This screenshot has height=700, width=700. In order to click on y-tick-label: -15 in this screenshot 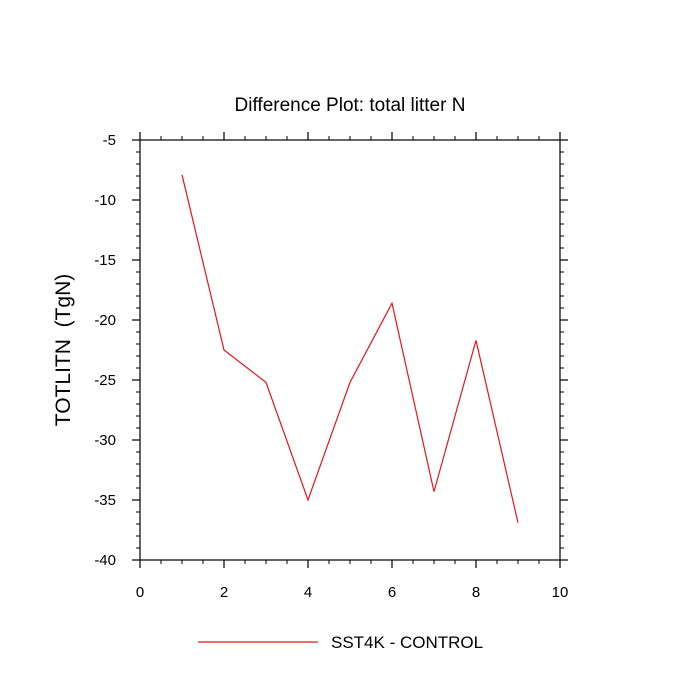, I will do `click(105, 260)`.